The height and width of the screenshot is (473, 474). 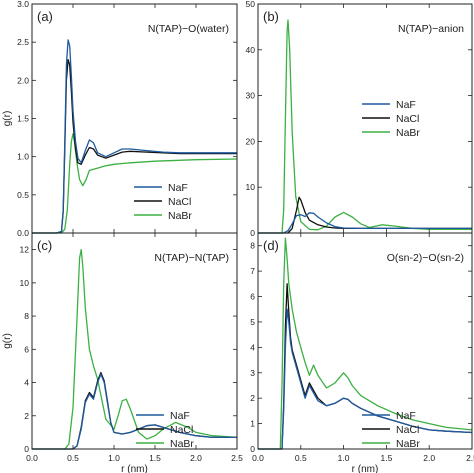 I want to click on y-tick-label: 3, so click(x=252, y=373).